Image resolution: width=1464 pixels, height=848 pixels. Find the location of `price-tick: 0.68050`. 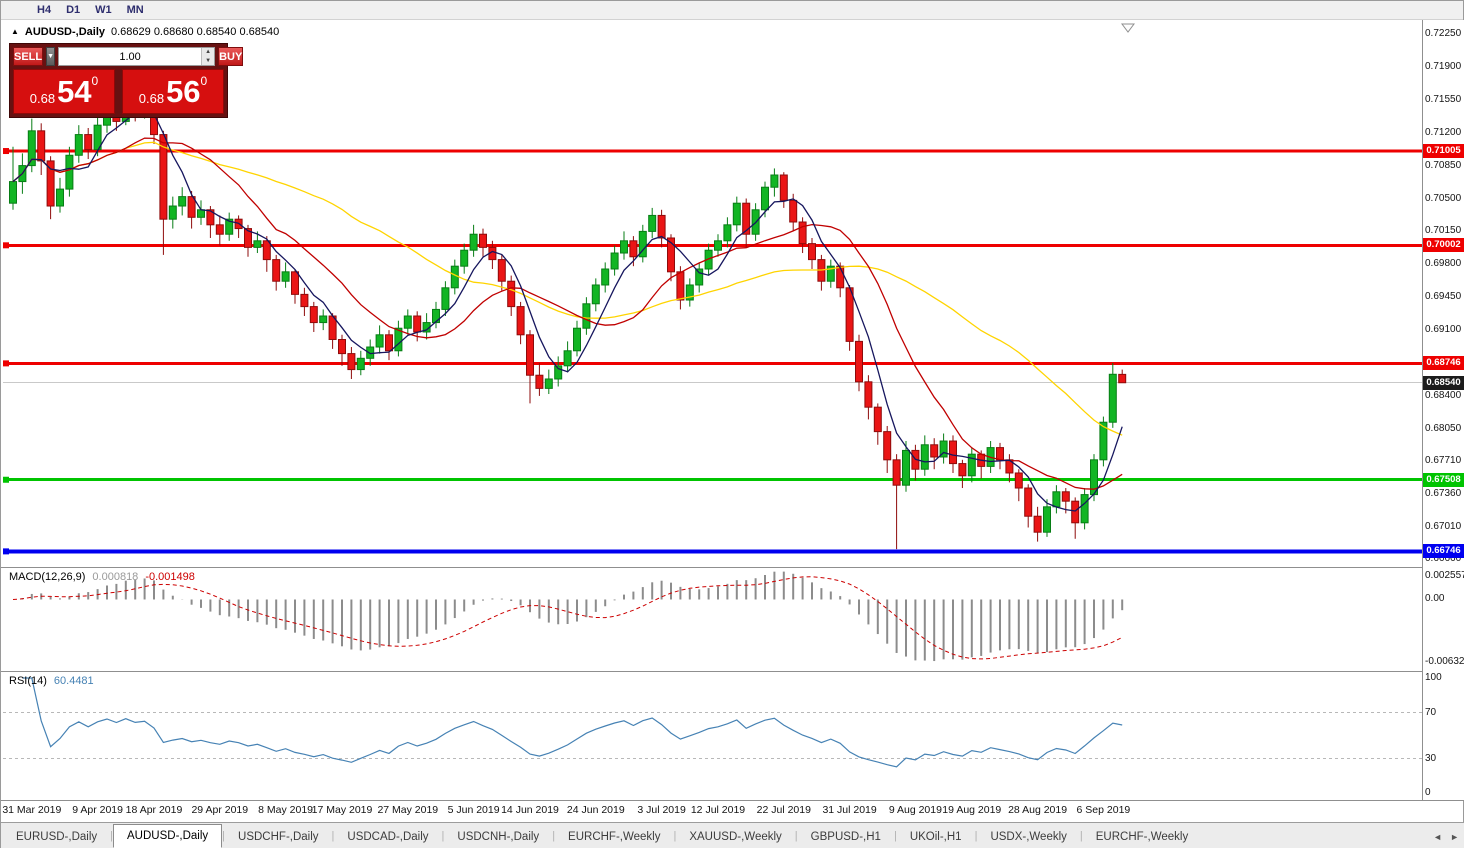

price-tick: 0.68050 is located at coordinates (1443, 428).